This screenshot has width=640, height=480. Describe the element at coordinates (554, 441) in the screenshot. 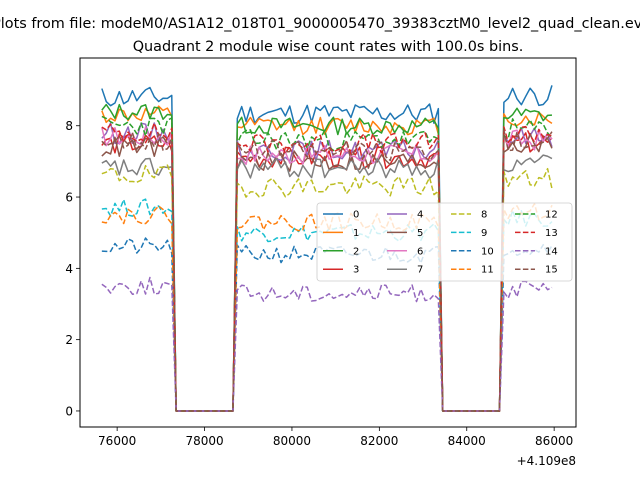

I see `x-tick-label: 86000` at that location.